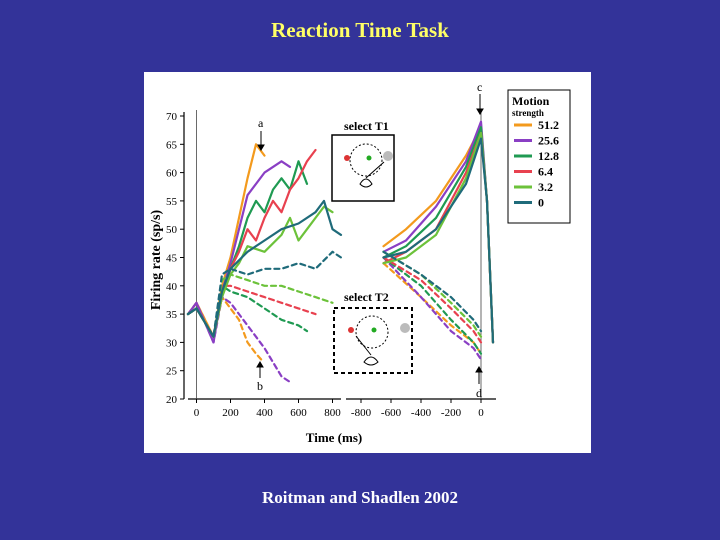 This screenshot has width=720, height=540. I want to click on series-25-6-right-t2-line, so click(432, 308).